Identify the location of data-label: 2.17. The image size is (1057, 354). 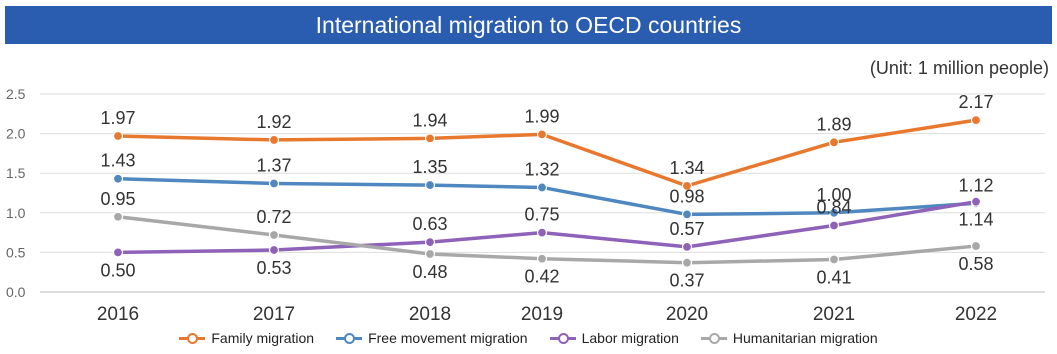
(975, 102).